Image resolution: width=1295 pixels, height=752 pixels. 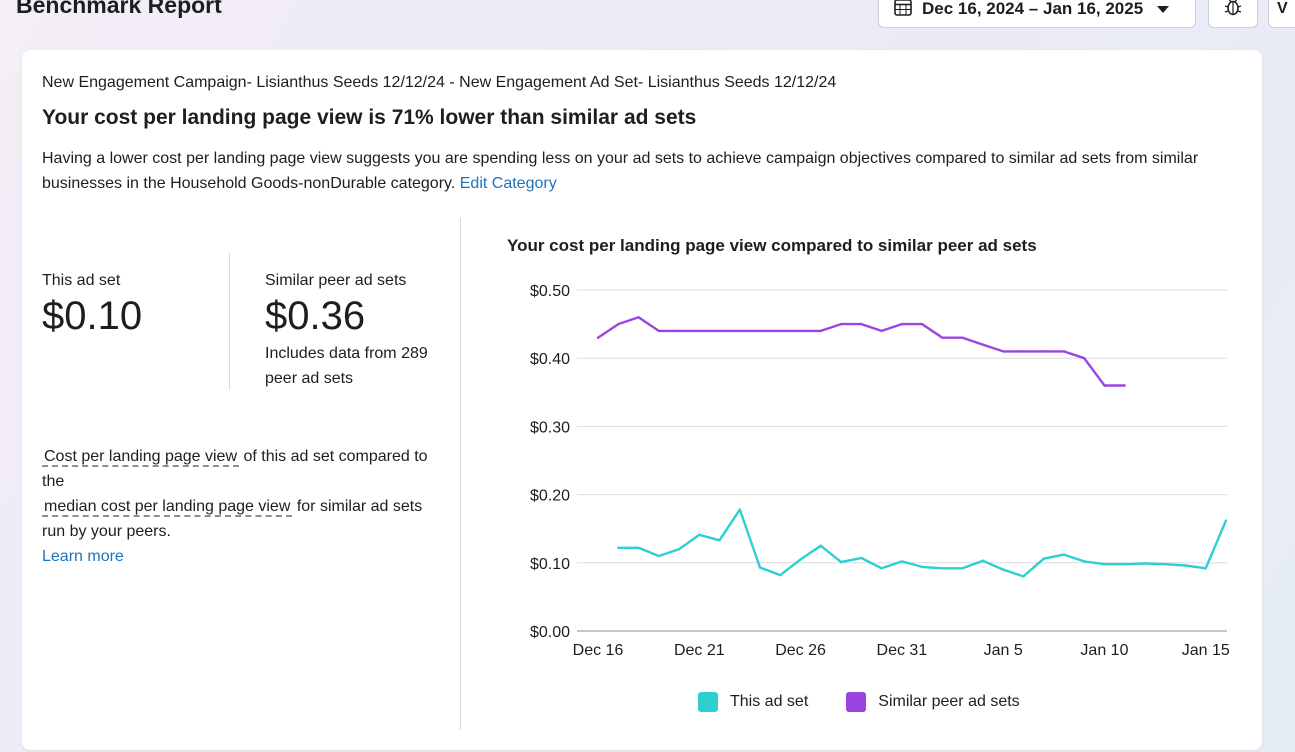 I want to click on y-tick-label: $0.10, so click(x=550, y=564).